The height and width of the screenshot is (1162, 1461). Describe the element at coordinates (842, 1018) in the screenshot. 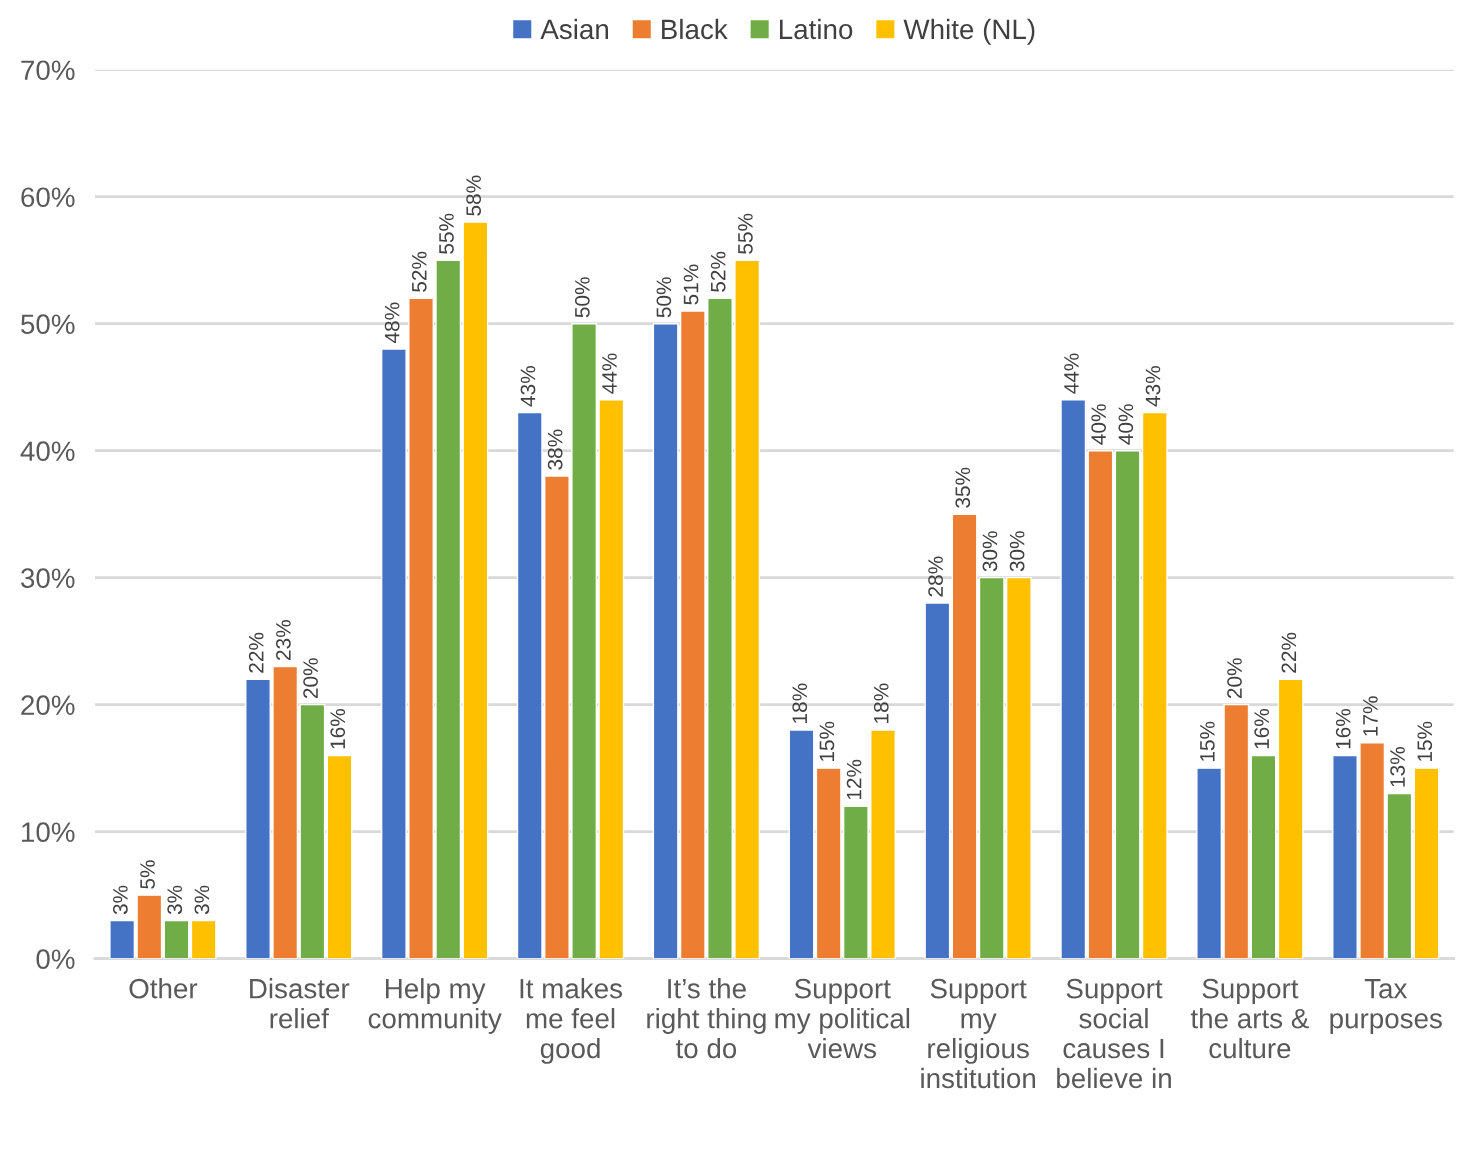

I see `x-tick-label: Support my political views` at that location.